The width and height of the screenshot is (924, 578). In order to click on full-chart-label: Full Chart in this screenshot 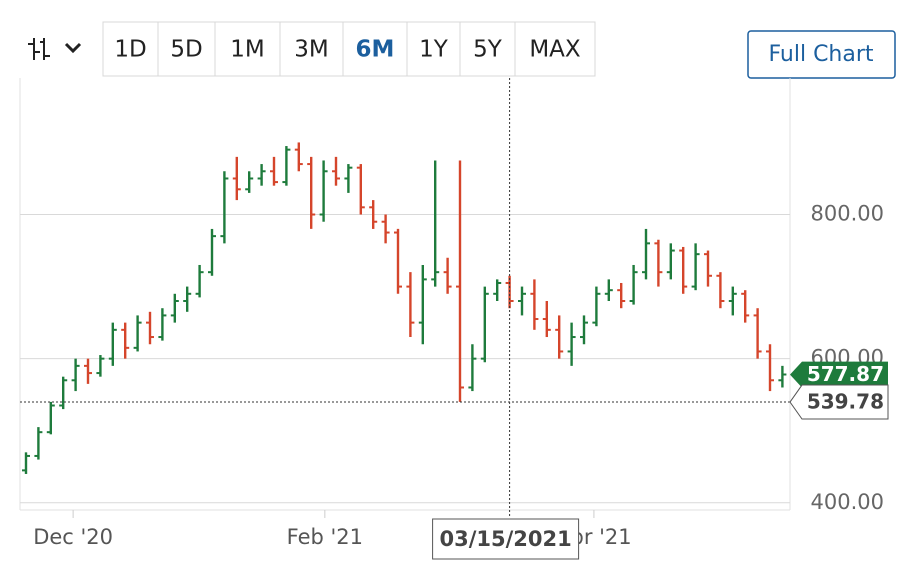, I will do `click(820, 54)`.